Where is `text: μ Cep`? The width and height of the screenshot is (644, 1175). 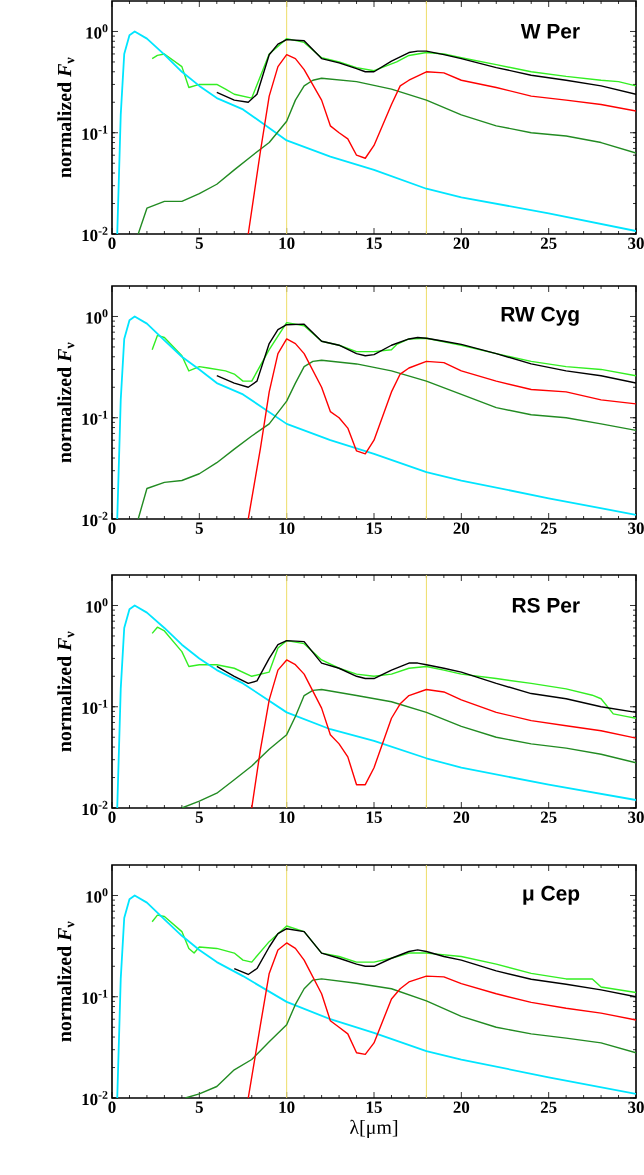 text: μ Cep is located at coordinates (551, 895).